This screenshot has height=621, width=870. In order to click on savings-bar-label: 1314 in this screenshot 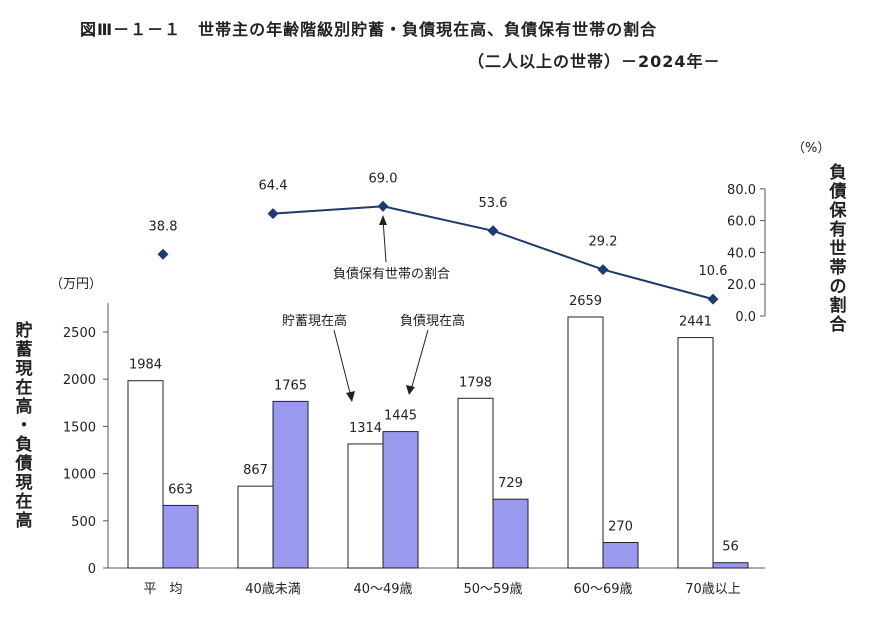, I will do `click(365, 428)`.